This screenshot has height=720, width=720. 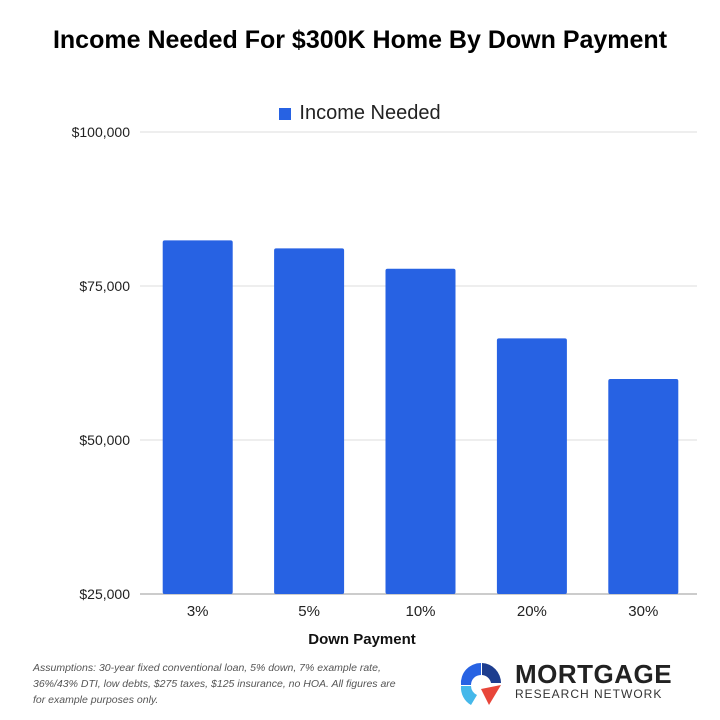 What do you see at coordinates (589, 694) in the screenshot?
I see `logo-subtext: RESEARCH NETWORK` at bounding box center [589, 694].